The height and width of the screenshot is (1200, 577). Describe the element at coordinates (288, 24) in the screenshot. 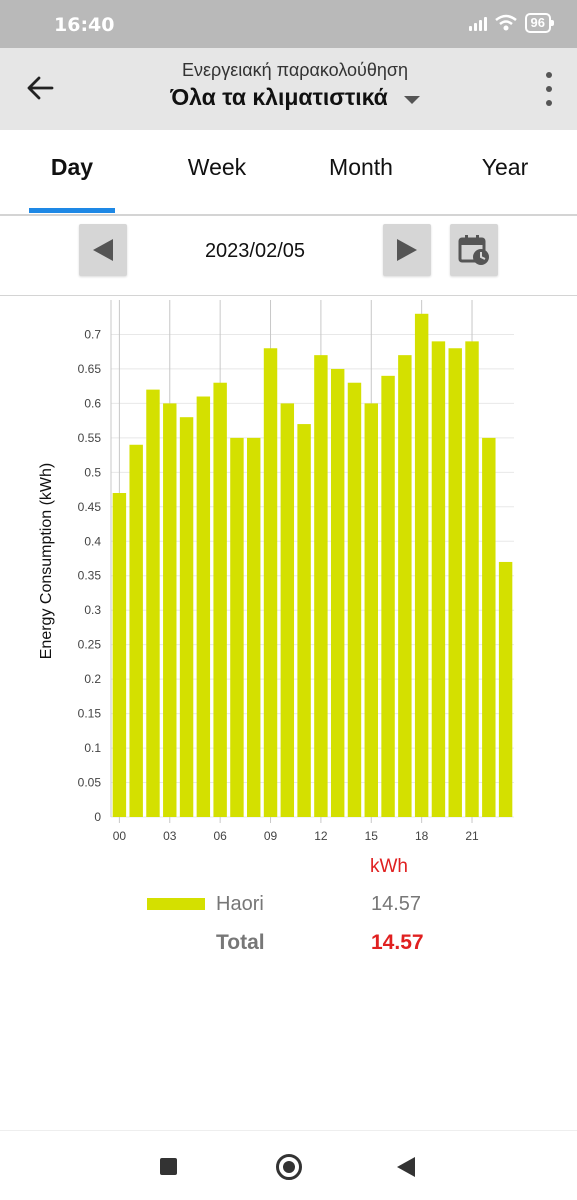

I see `status-bar: 16:40 96` at that location.